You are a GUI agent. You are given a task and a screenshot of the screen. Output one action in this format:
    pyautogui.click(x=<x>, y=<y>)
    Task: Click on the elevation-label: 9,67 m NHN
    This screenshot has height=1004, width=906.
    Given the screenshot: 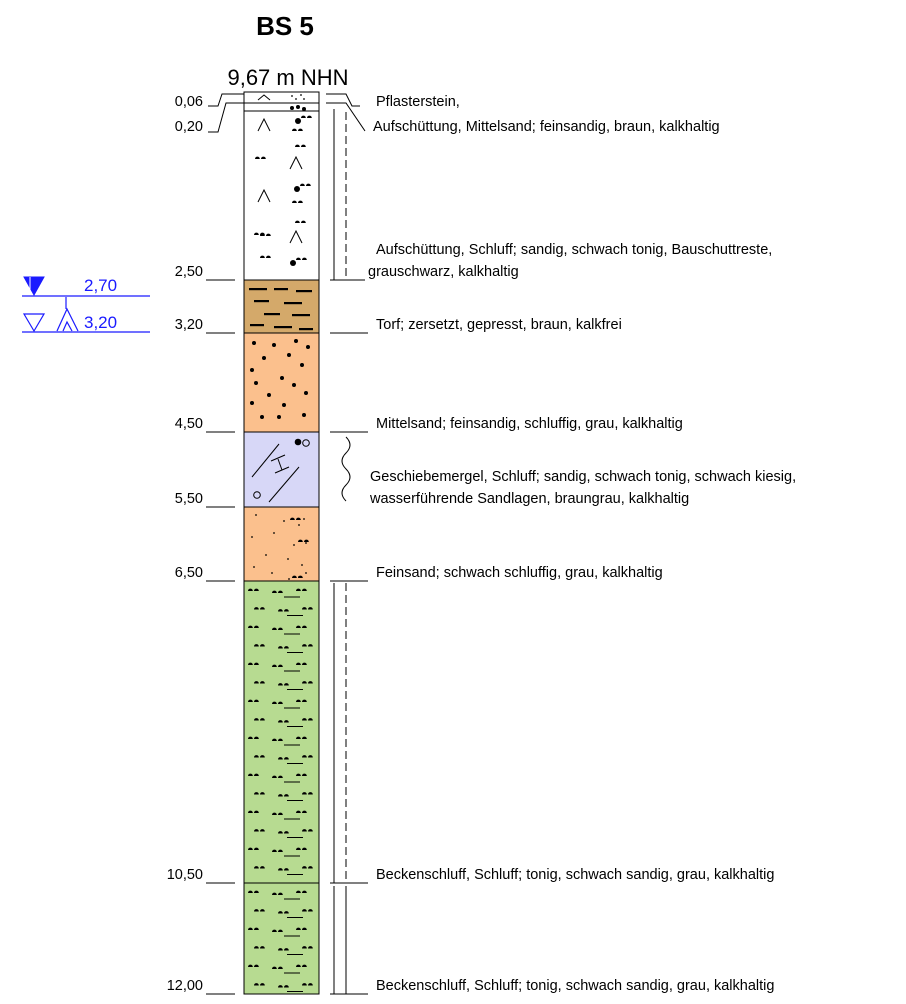 What is the action you would take?
    pyautogui.click(x=287, y=77)
    